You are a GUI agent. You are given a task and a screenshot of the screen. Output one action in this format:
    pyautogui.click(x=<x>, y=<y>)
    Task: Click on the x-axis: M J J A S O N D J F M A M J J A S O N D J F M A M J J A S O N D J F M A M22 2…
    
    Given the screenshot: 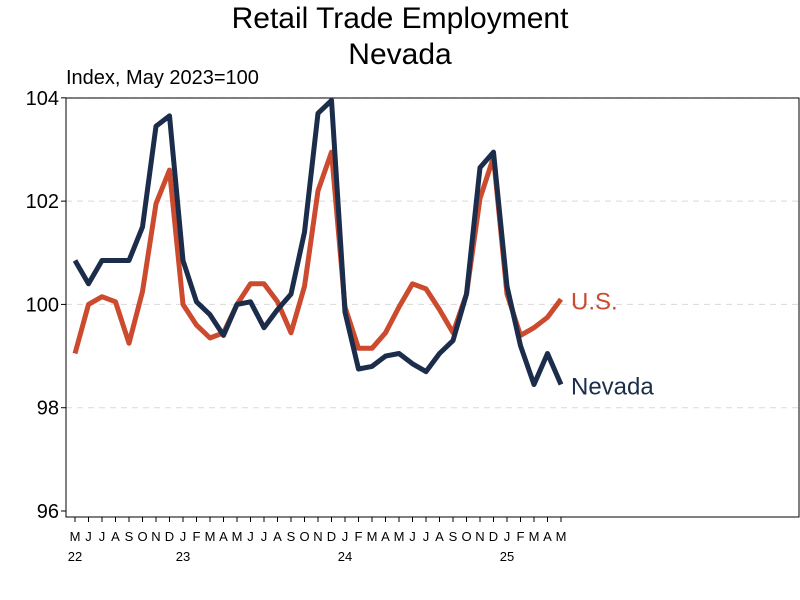 What is the action you would take?
    pyautogui.click(x=317, y=540)
    